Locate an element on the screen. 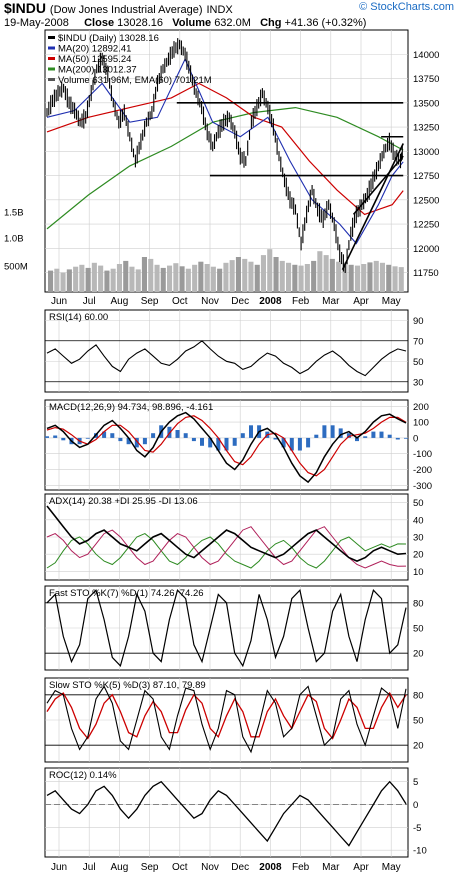  price-panel-tick-label: 12000 is located at coordinates (426, 249).